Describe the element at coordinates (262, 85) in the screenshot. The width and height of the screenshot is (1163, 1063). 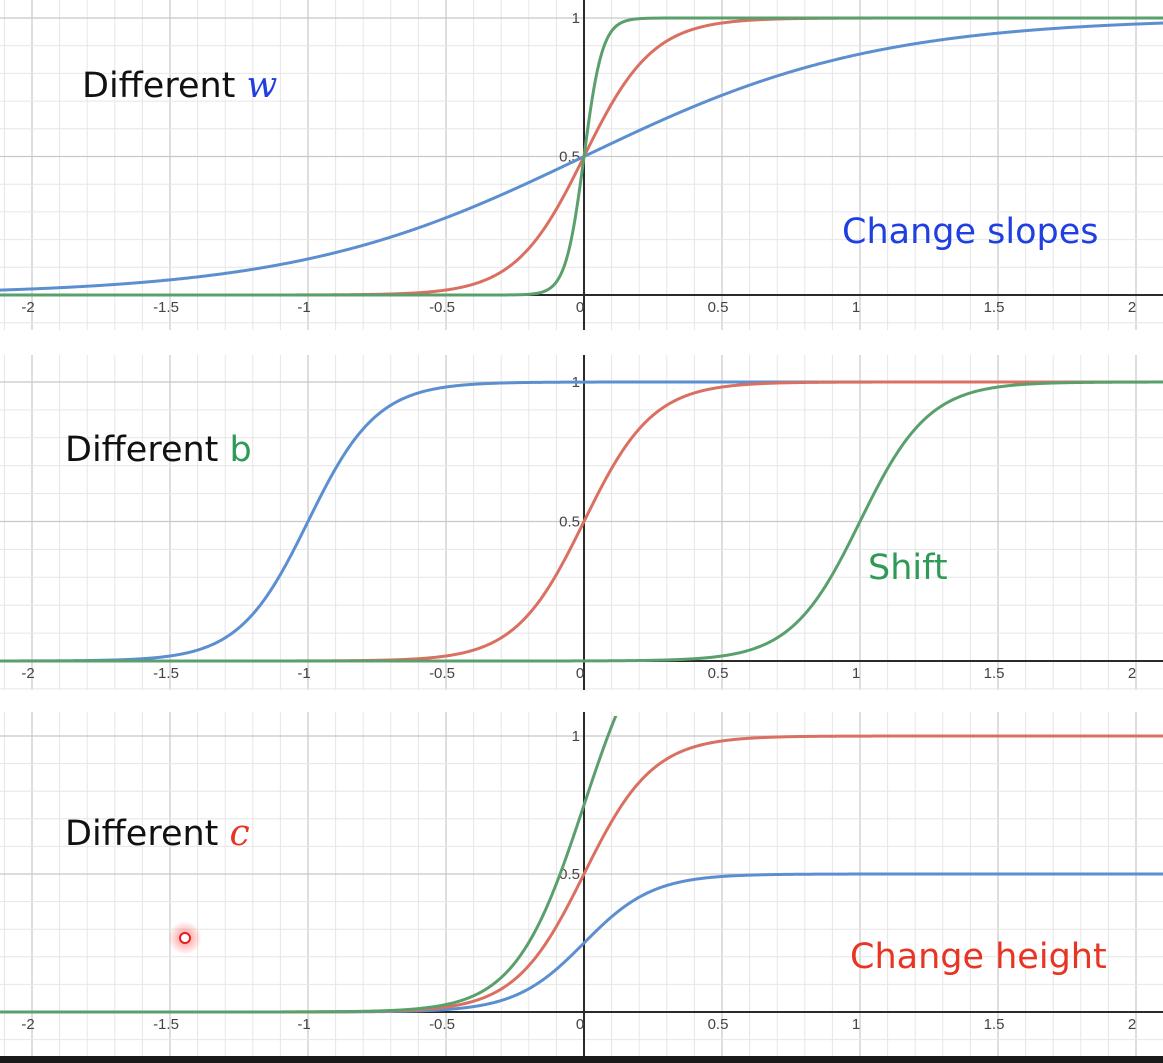
I see `annotation-variable: w` at that location.